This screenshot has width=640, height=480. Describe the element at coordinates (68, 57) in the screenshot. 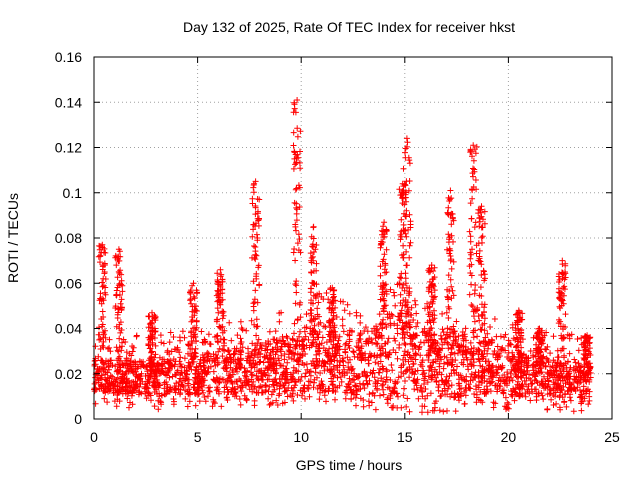

I see `y-tick-label: 0.16` at that location.